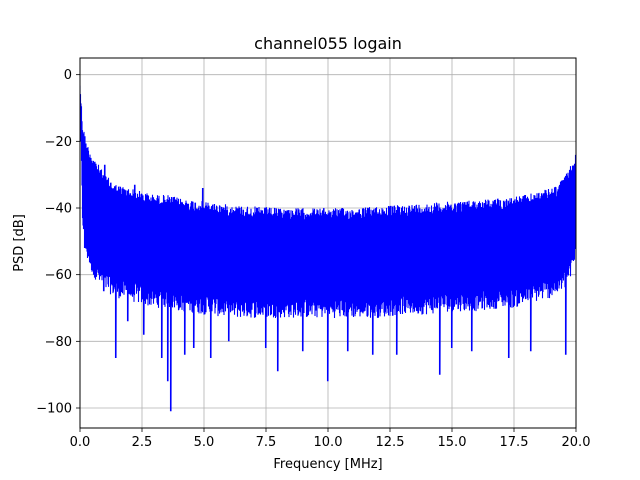 Image resolution: width=640 pixels, height=480 pixels. Describe the element at coordinates (19, 243) in the screenshot. I see `y-axis-label: PSD [dB]` at that location.